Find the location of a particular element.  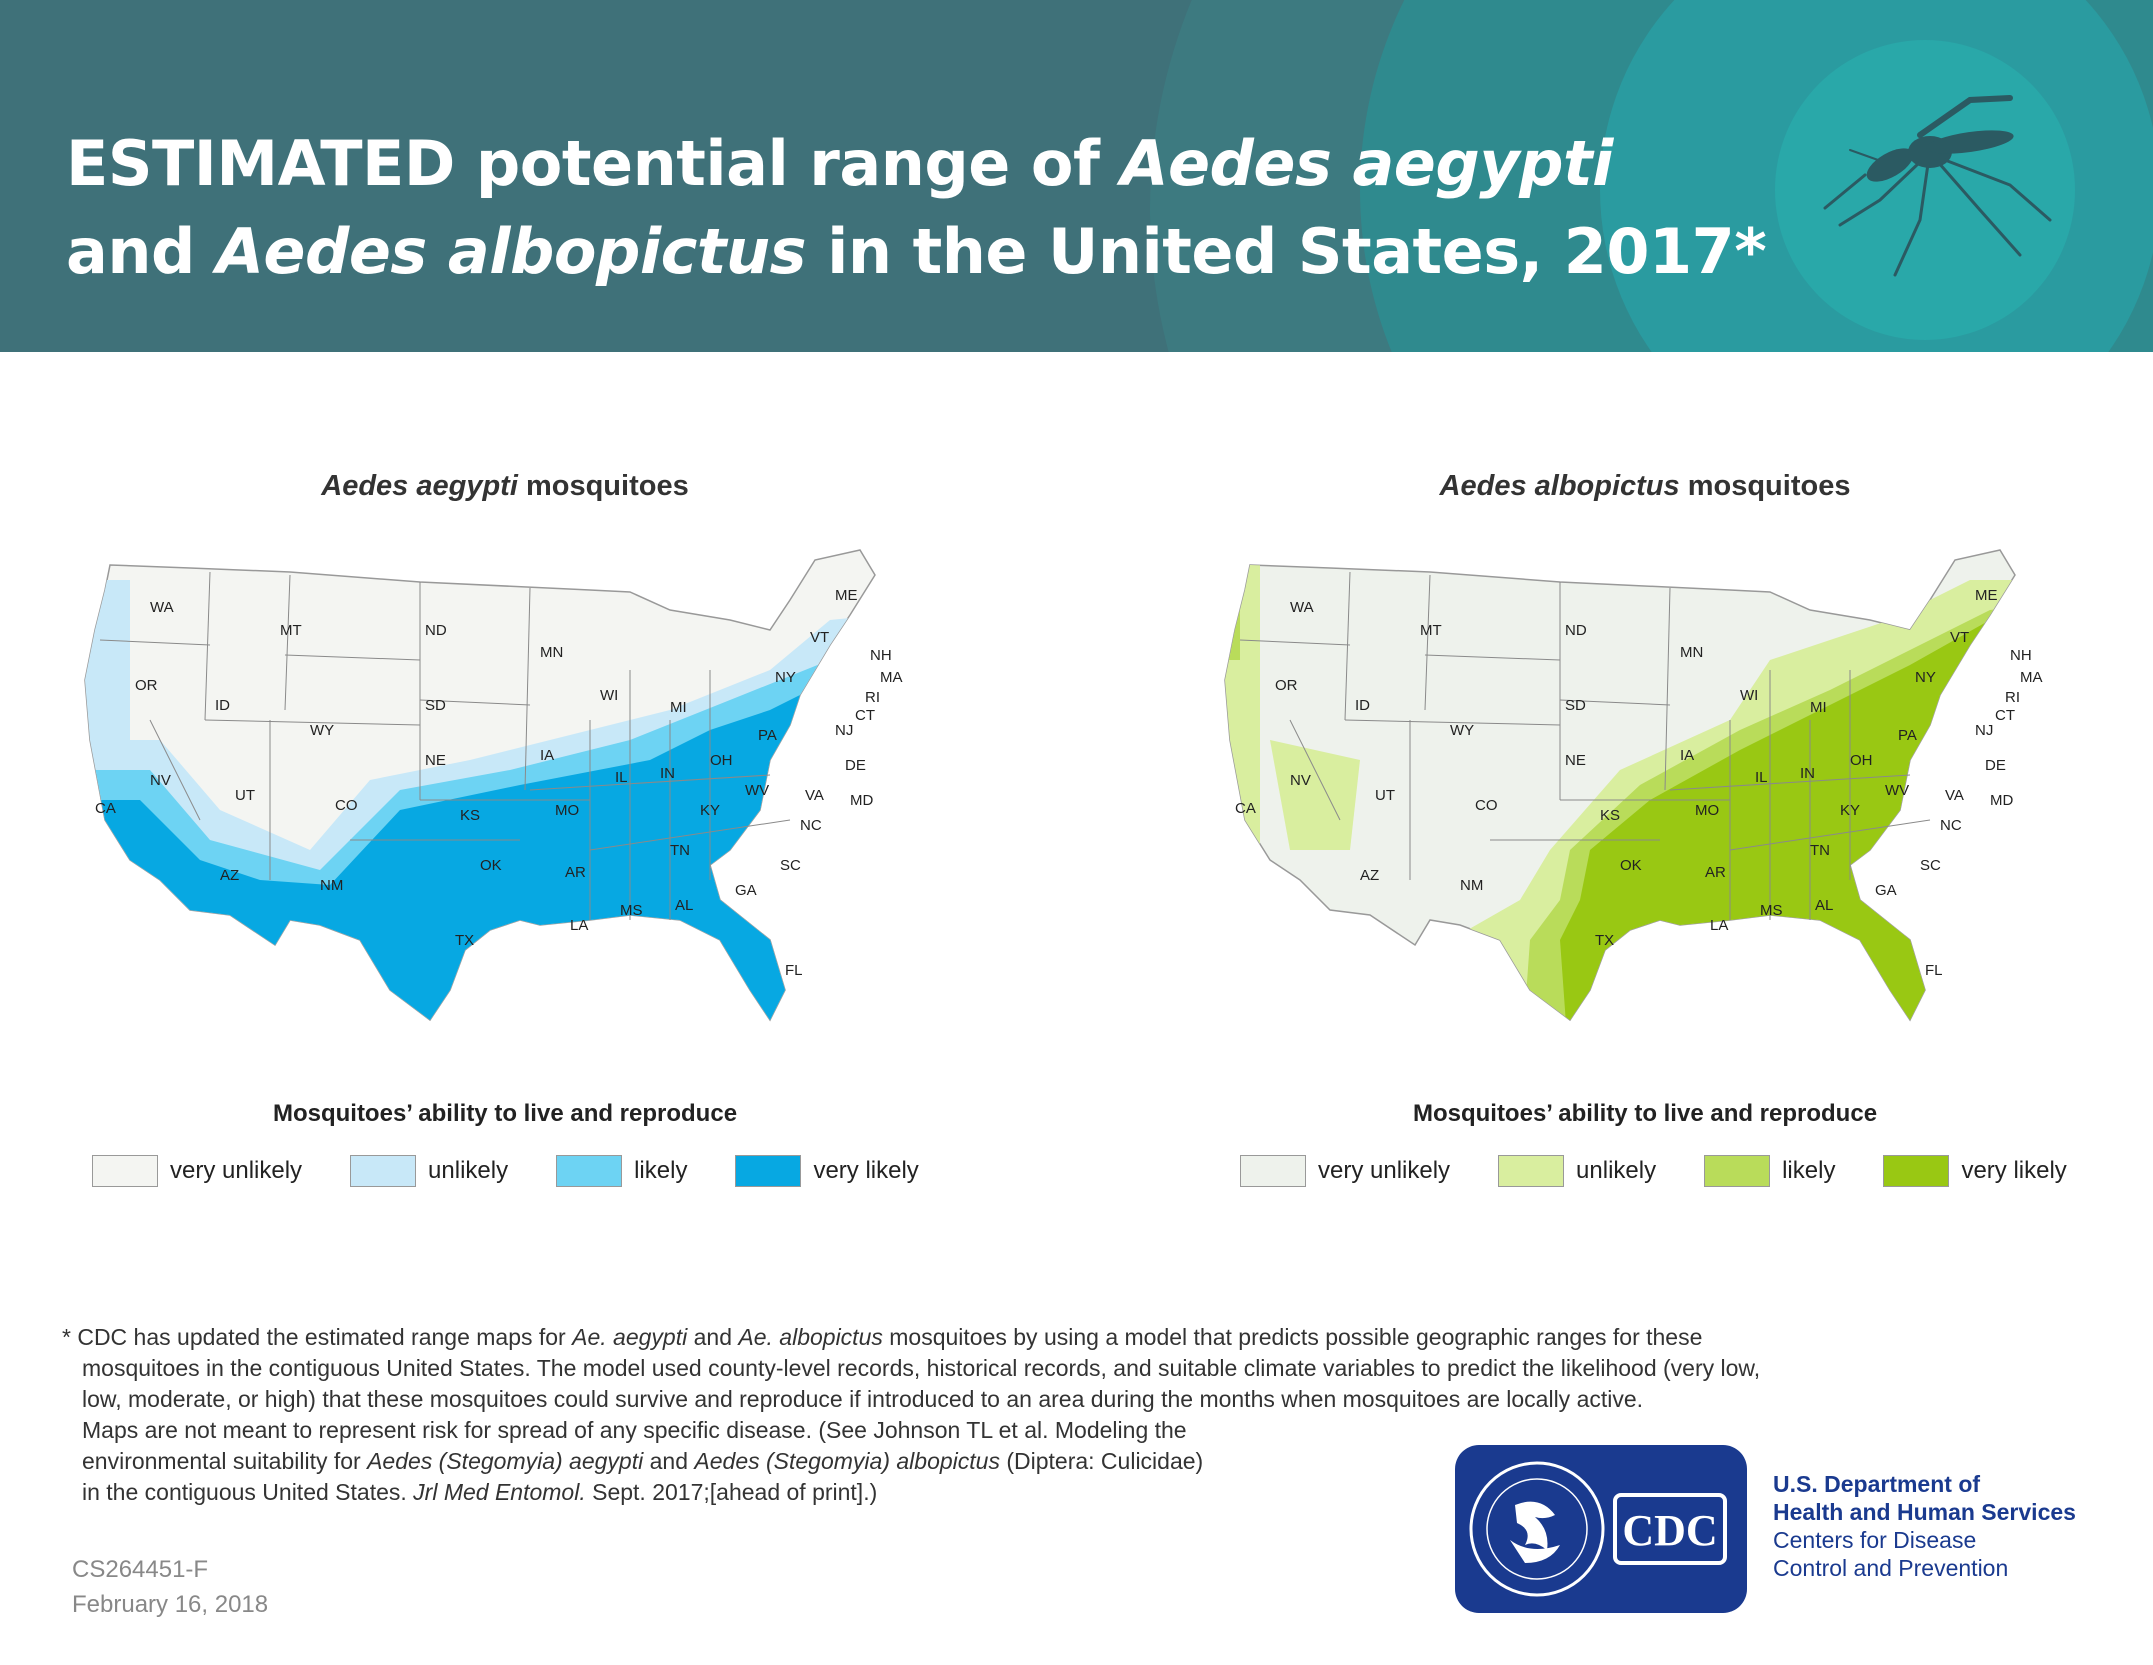

legend-item: unlikely is located at coordinates (429, 1171).